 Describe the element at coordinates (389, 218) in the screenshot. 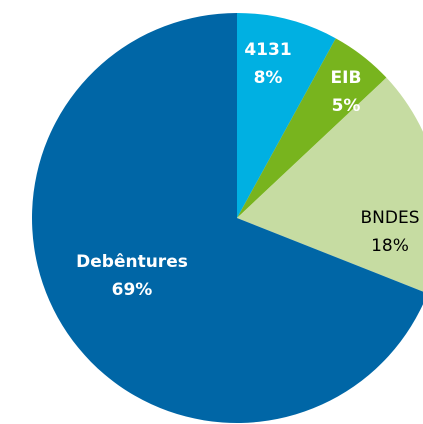

I see `slice-label: BNDES` at that location.